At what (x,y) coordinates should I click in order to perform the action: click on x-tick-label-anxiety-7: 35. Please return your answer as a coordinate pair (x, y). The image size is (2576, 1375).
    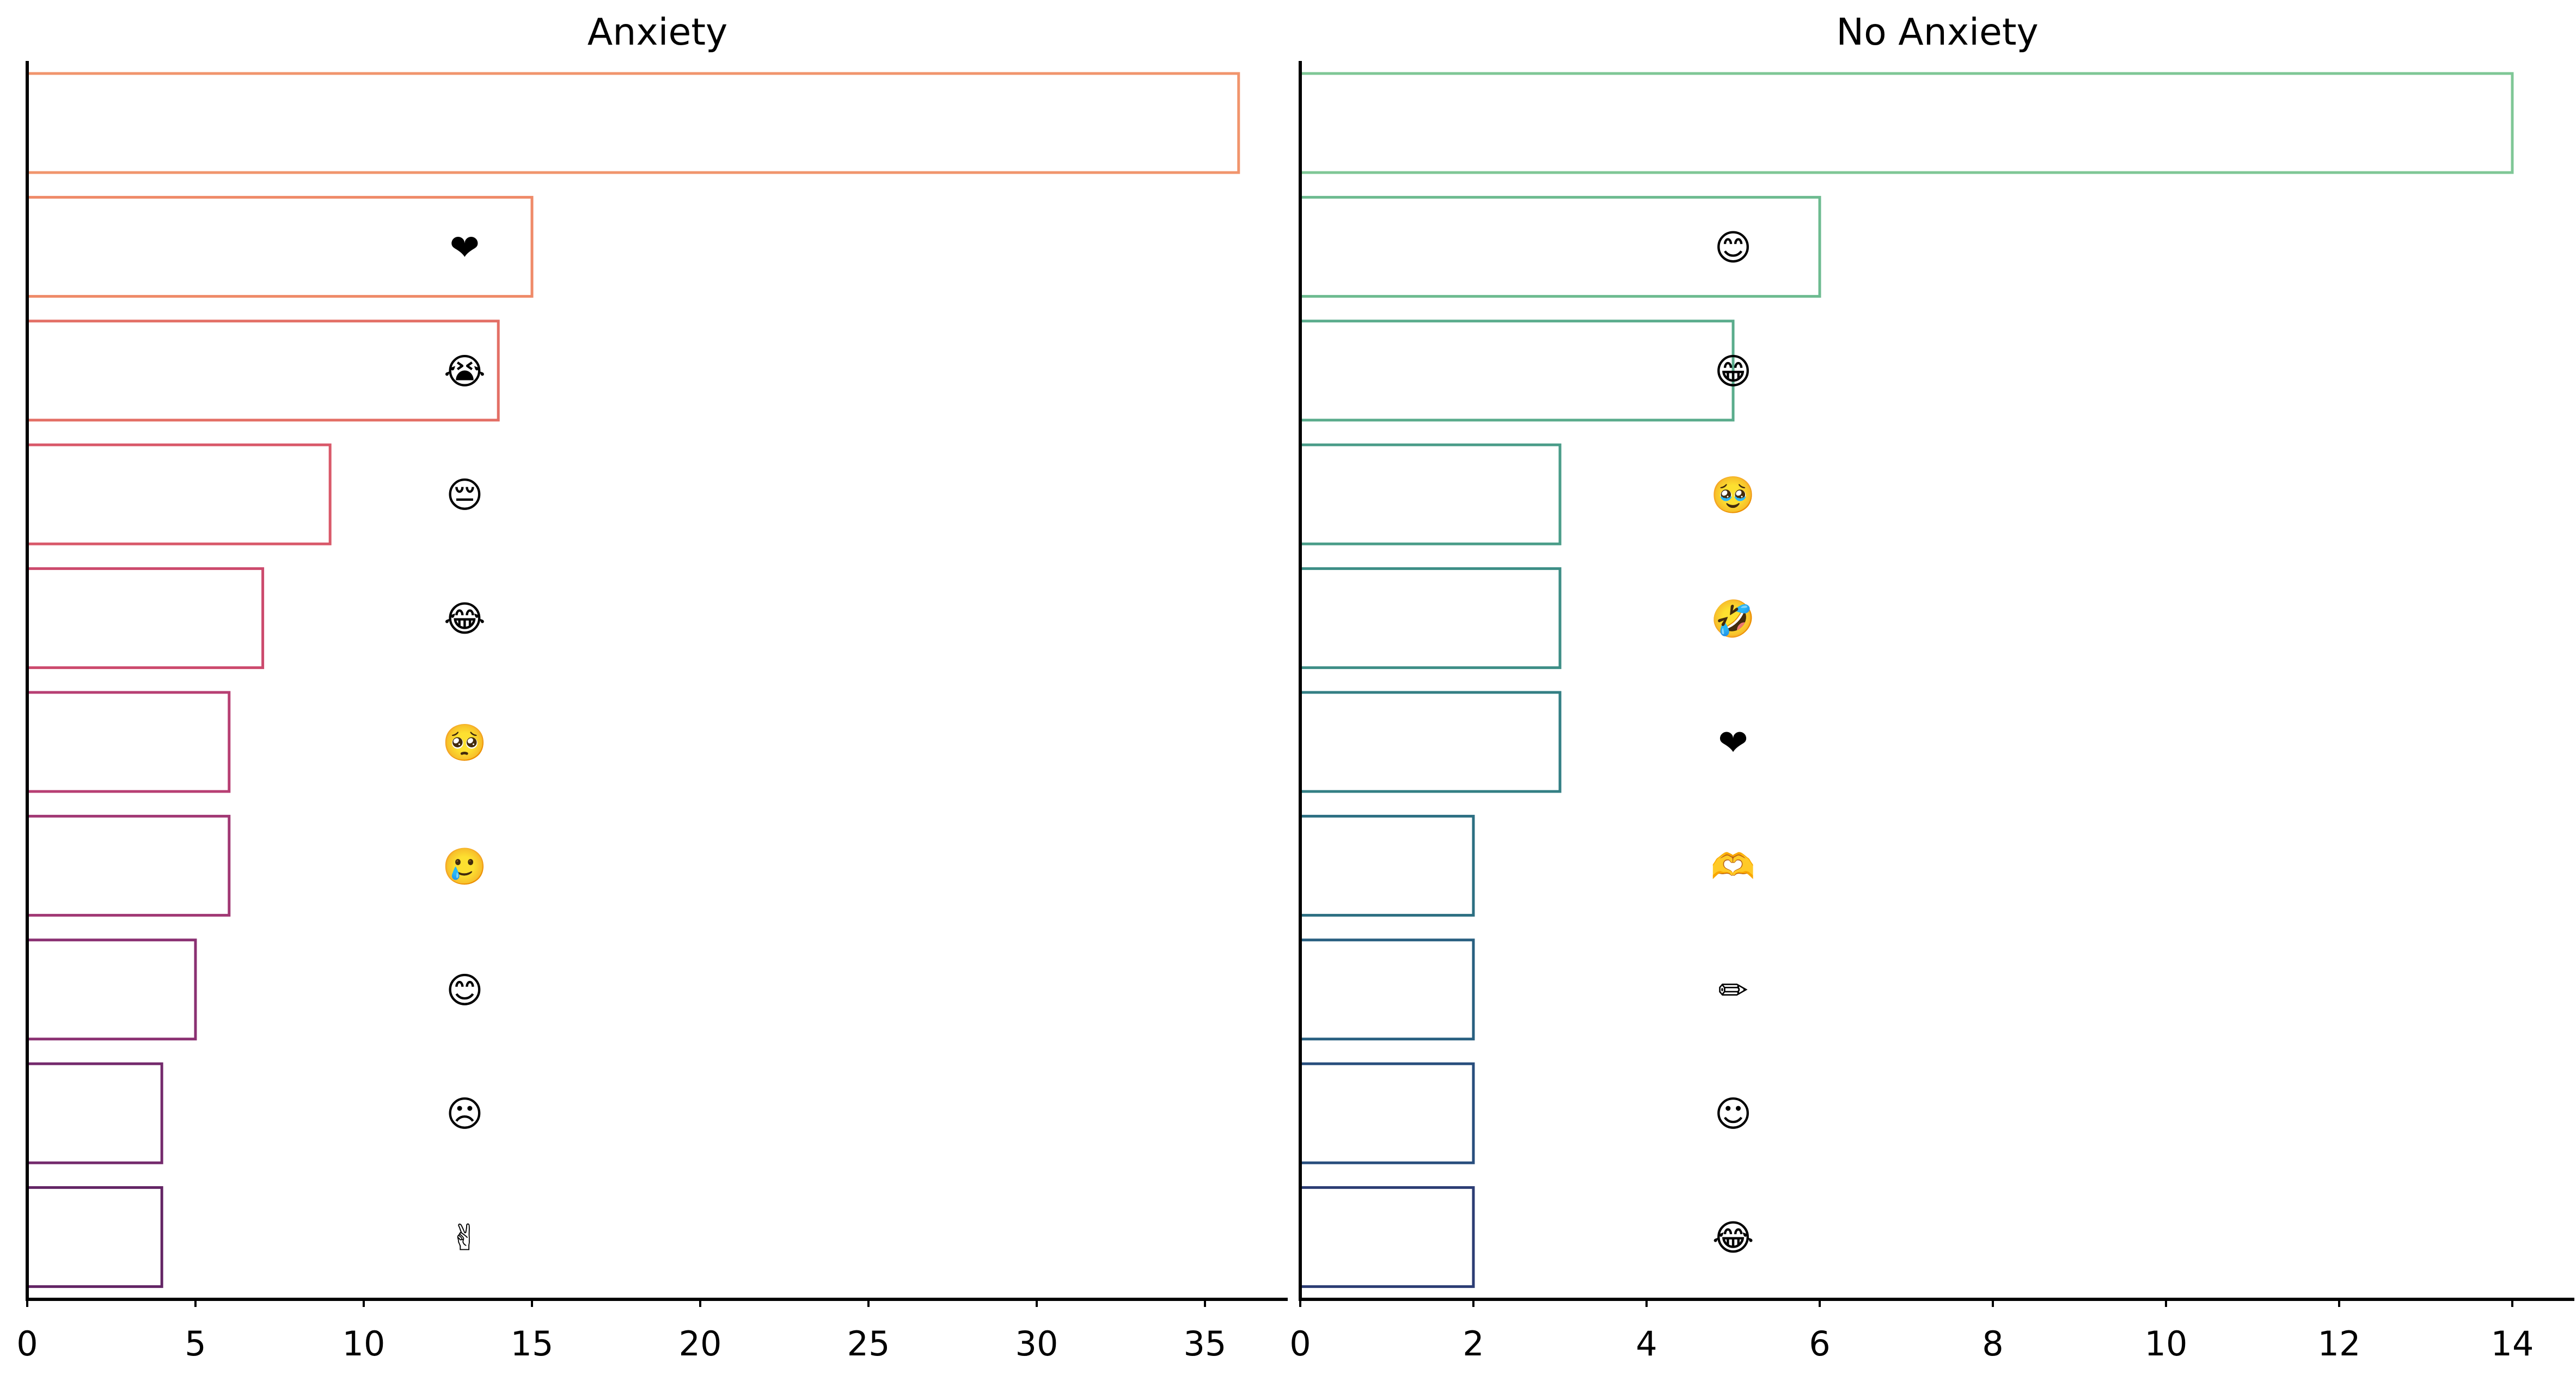
    Looking at the image, I should click on (1205, 1344).